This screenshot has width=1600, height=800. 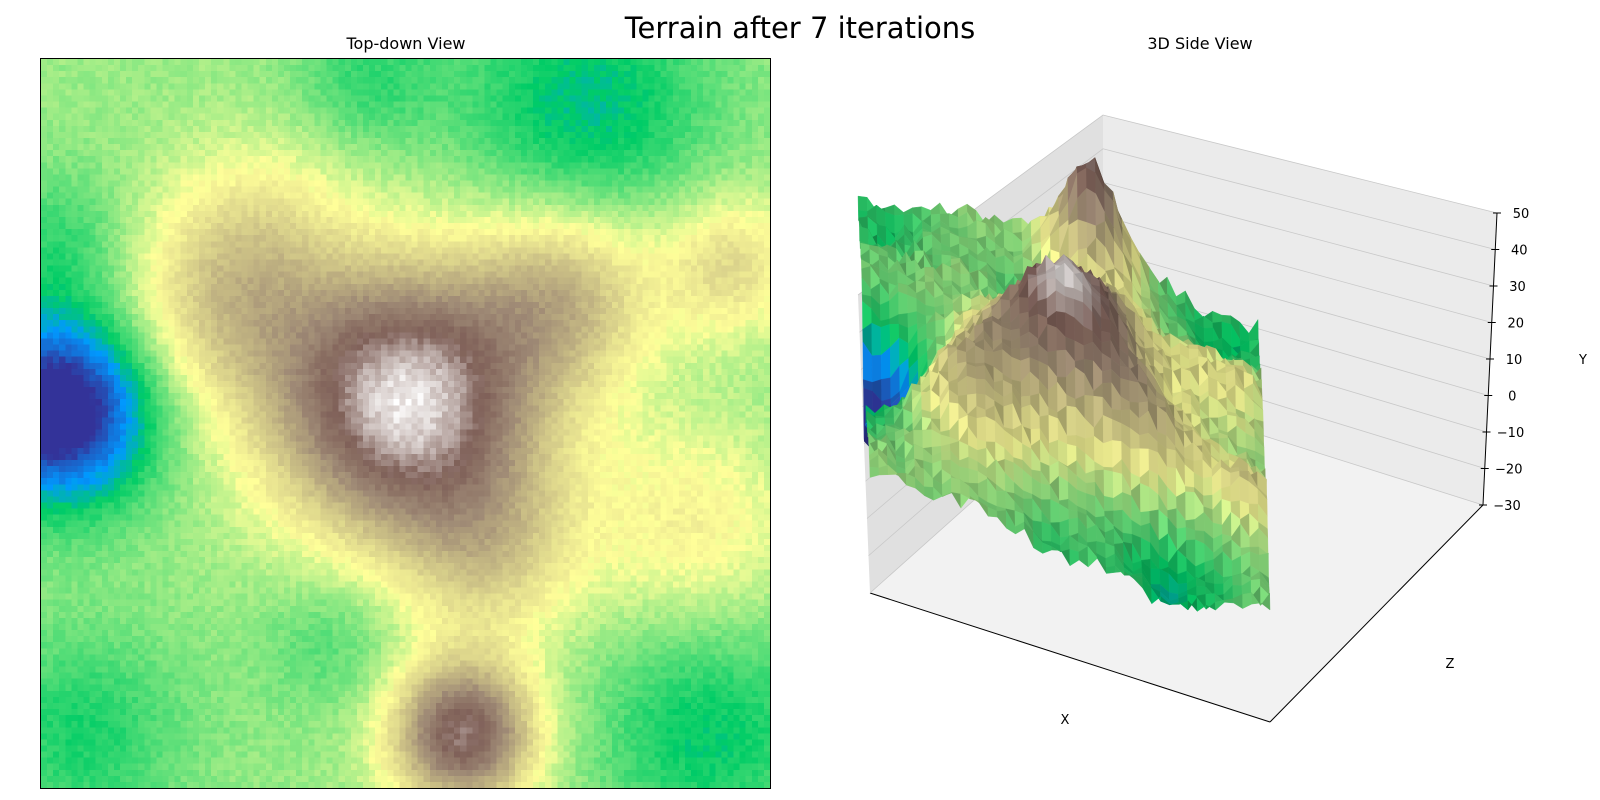 I want to click on topdown-view-title: Top-down View, so click(x=406, y=43).